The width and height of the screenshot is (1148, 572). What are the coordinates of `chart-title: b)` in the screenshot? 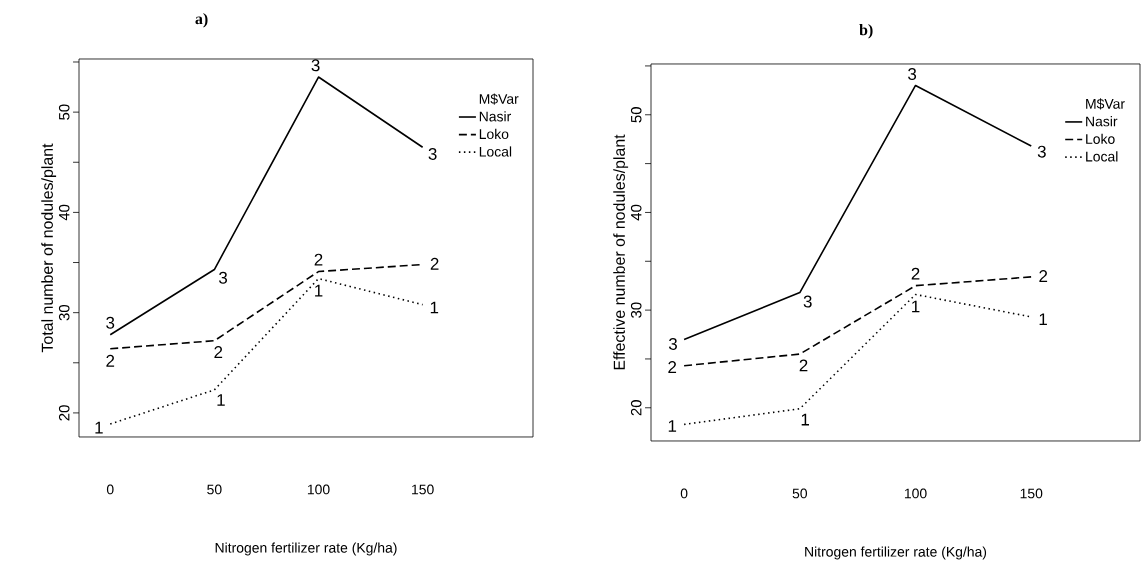 It's located at (866, 31).